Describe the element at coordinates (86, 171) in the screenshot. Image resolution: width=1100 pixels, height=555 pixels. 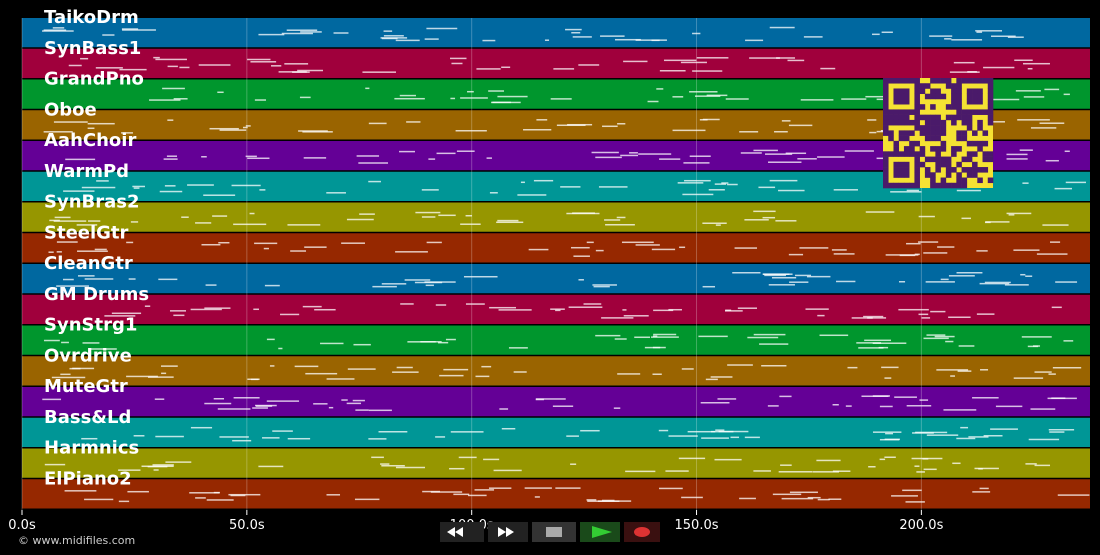
I see `track-name: WarmPd` at that location.